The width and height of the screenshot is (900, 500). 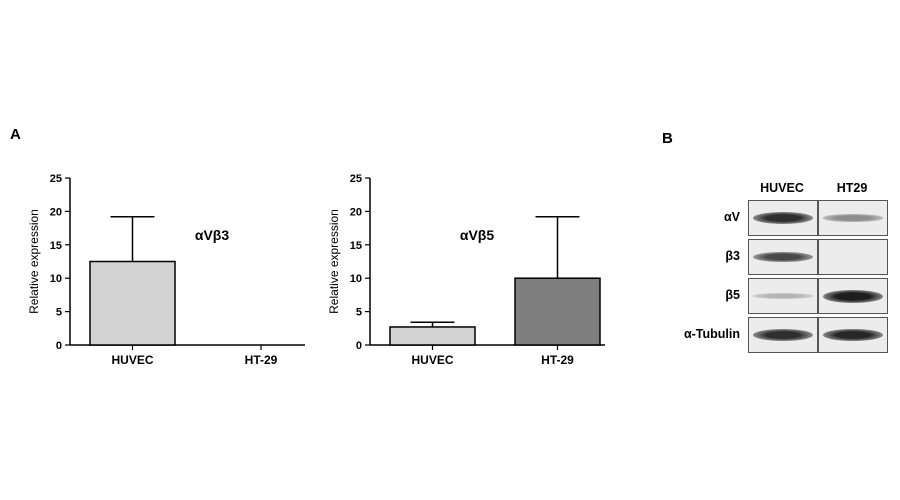 I want to click on panel-a-label: A, so click(x=15, y=134).